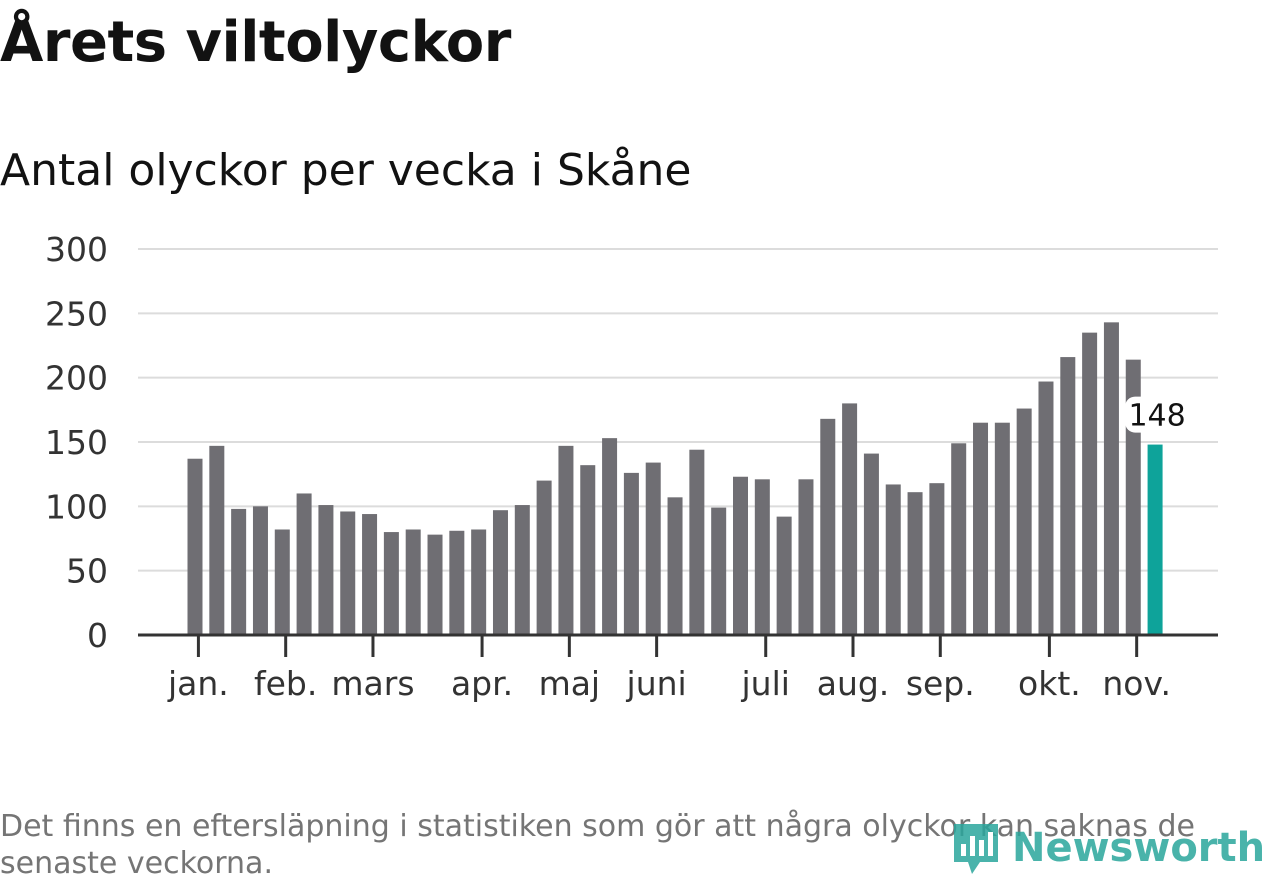 Image resolution: width=1262 pixels, height=882 pixels. Describe the element at coordinates (285, 683) in the screenshot. I see `x-tick-label: feb.` at that location.